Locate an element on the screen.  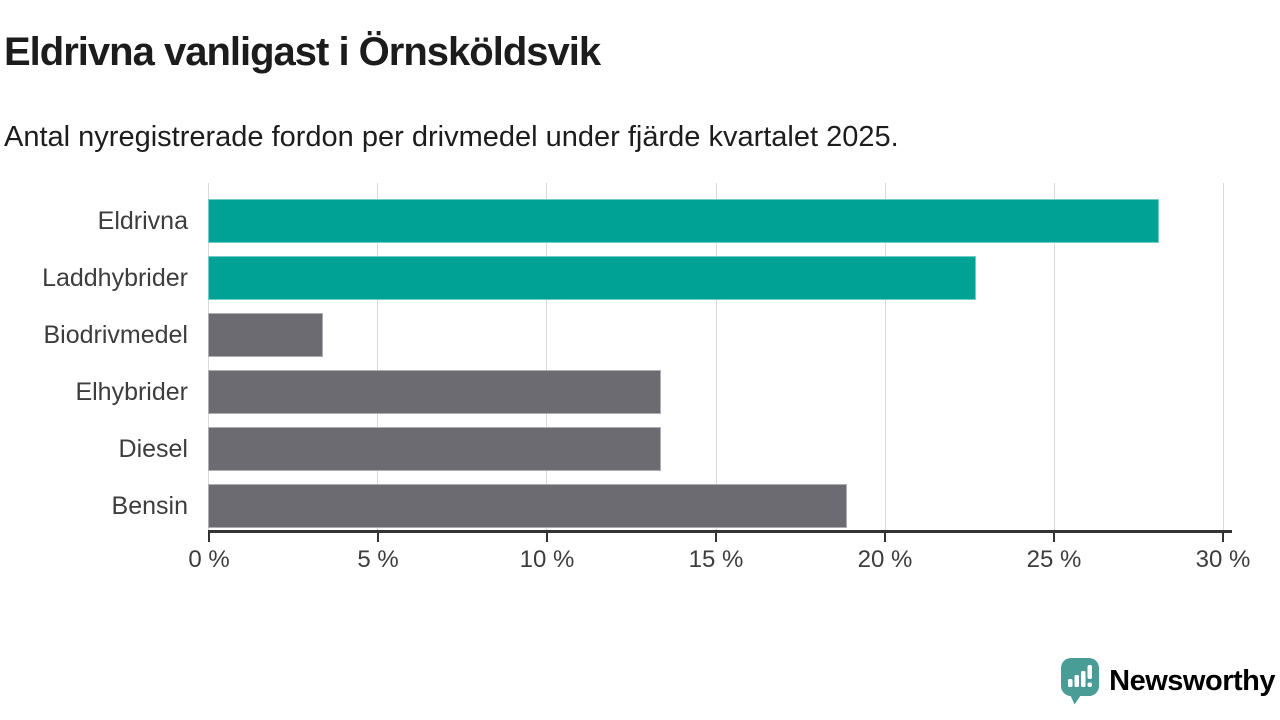
bar-bensin is located at coordinates (528, 506).